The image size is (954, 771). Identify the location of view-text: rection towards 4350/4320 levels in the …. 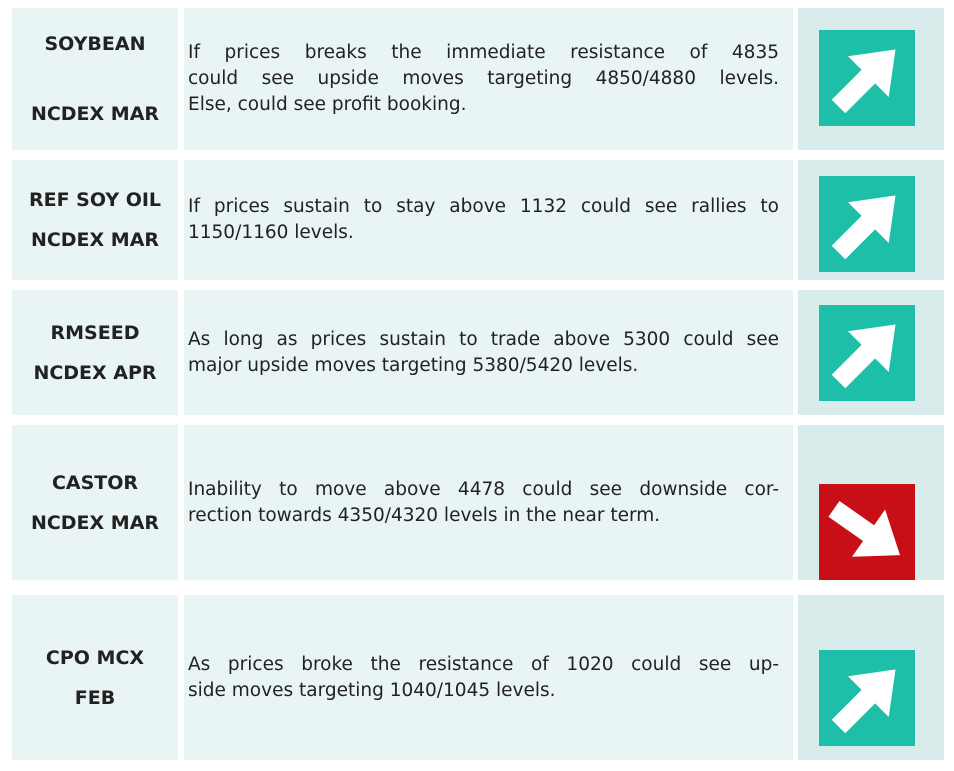
(424, 515).